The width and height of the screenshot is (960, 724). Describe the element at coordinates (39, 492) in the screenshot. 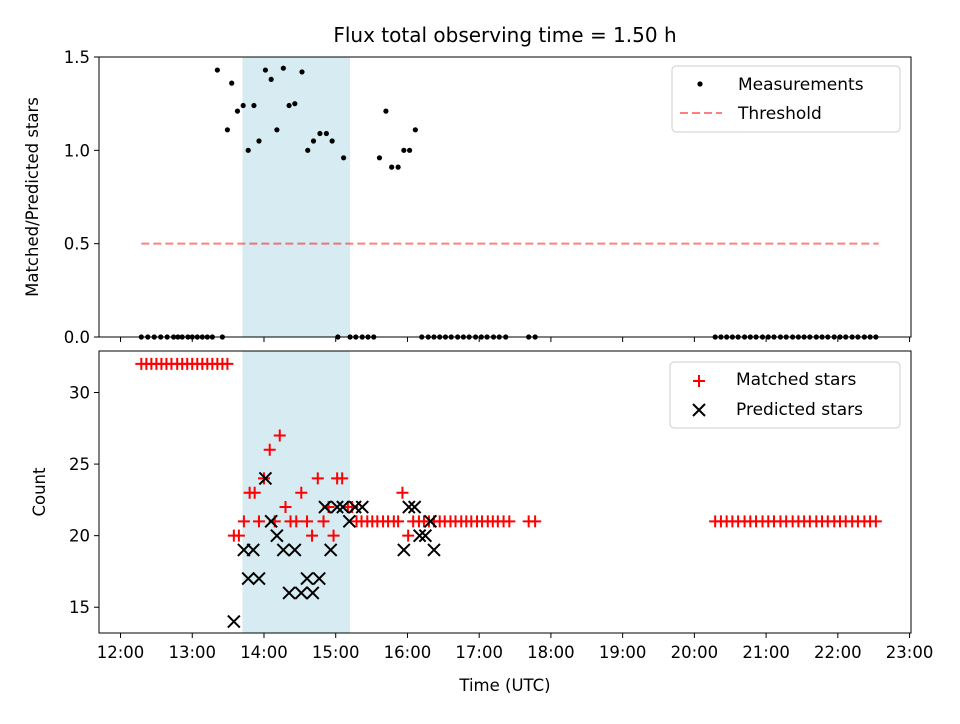

I see `bottom-y-axis-label: Count` at that location.